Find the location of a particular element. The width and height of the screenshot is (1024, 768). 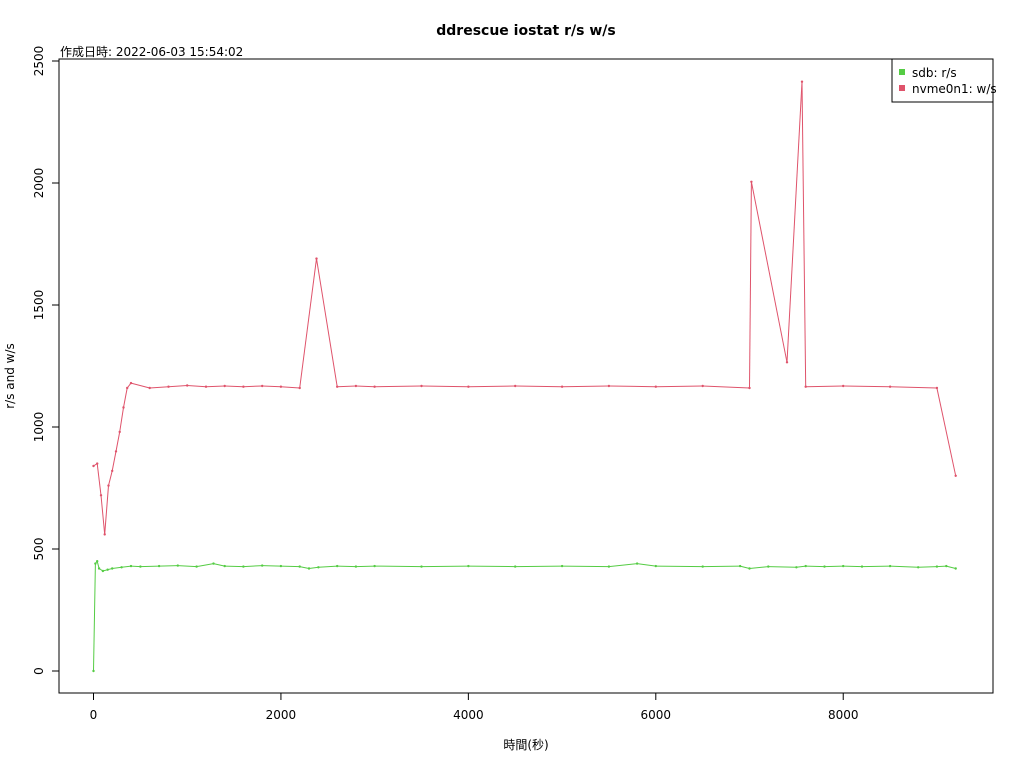

legend-box is located at coordinates (942, 80).